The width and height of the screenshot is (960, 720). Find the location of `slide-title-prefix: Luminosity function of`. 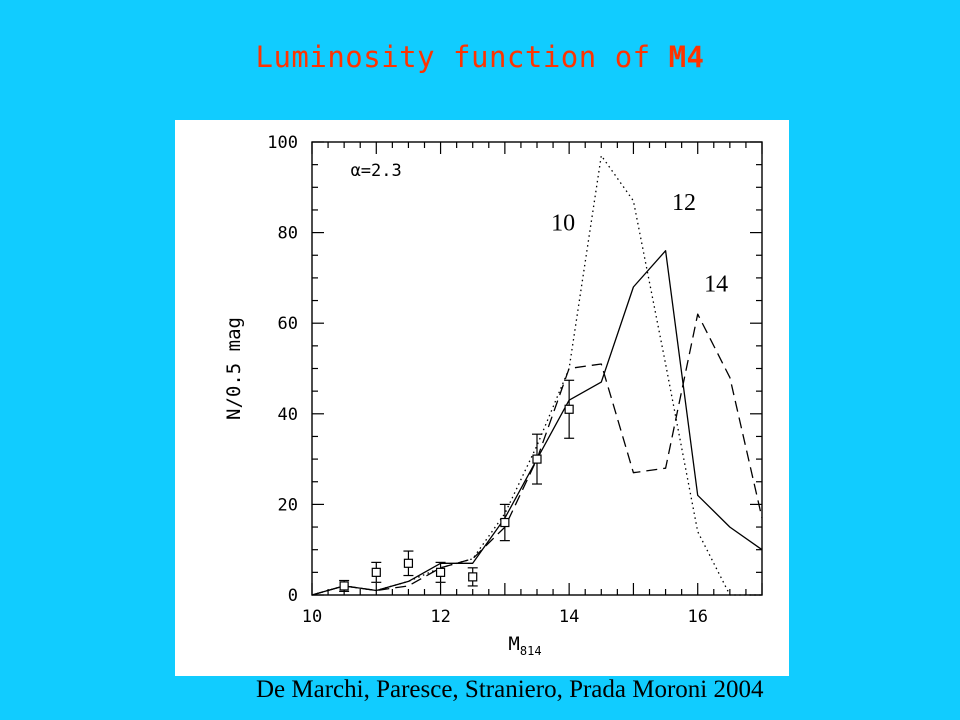

slide-title-prefix: Luminosity function of is located at coordinates (462, 57).